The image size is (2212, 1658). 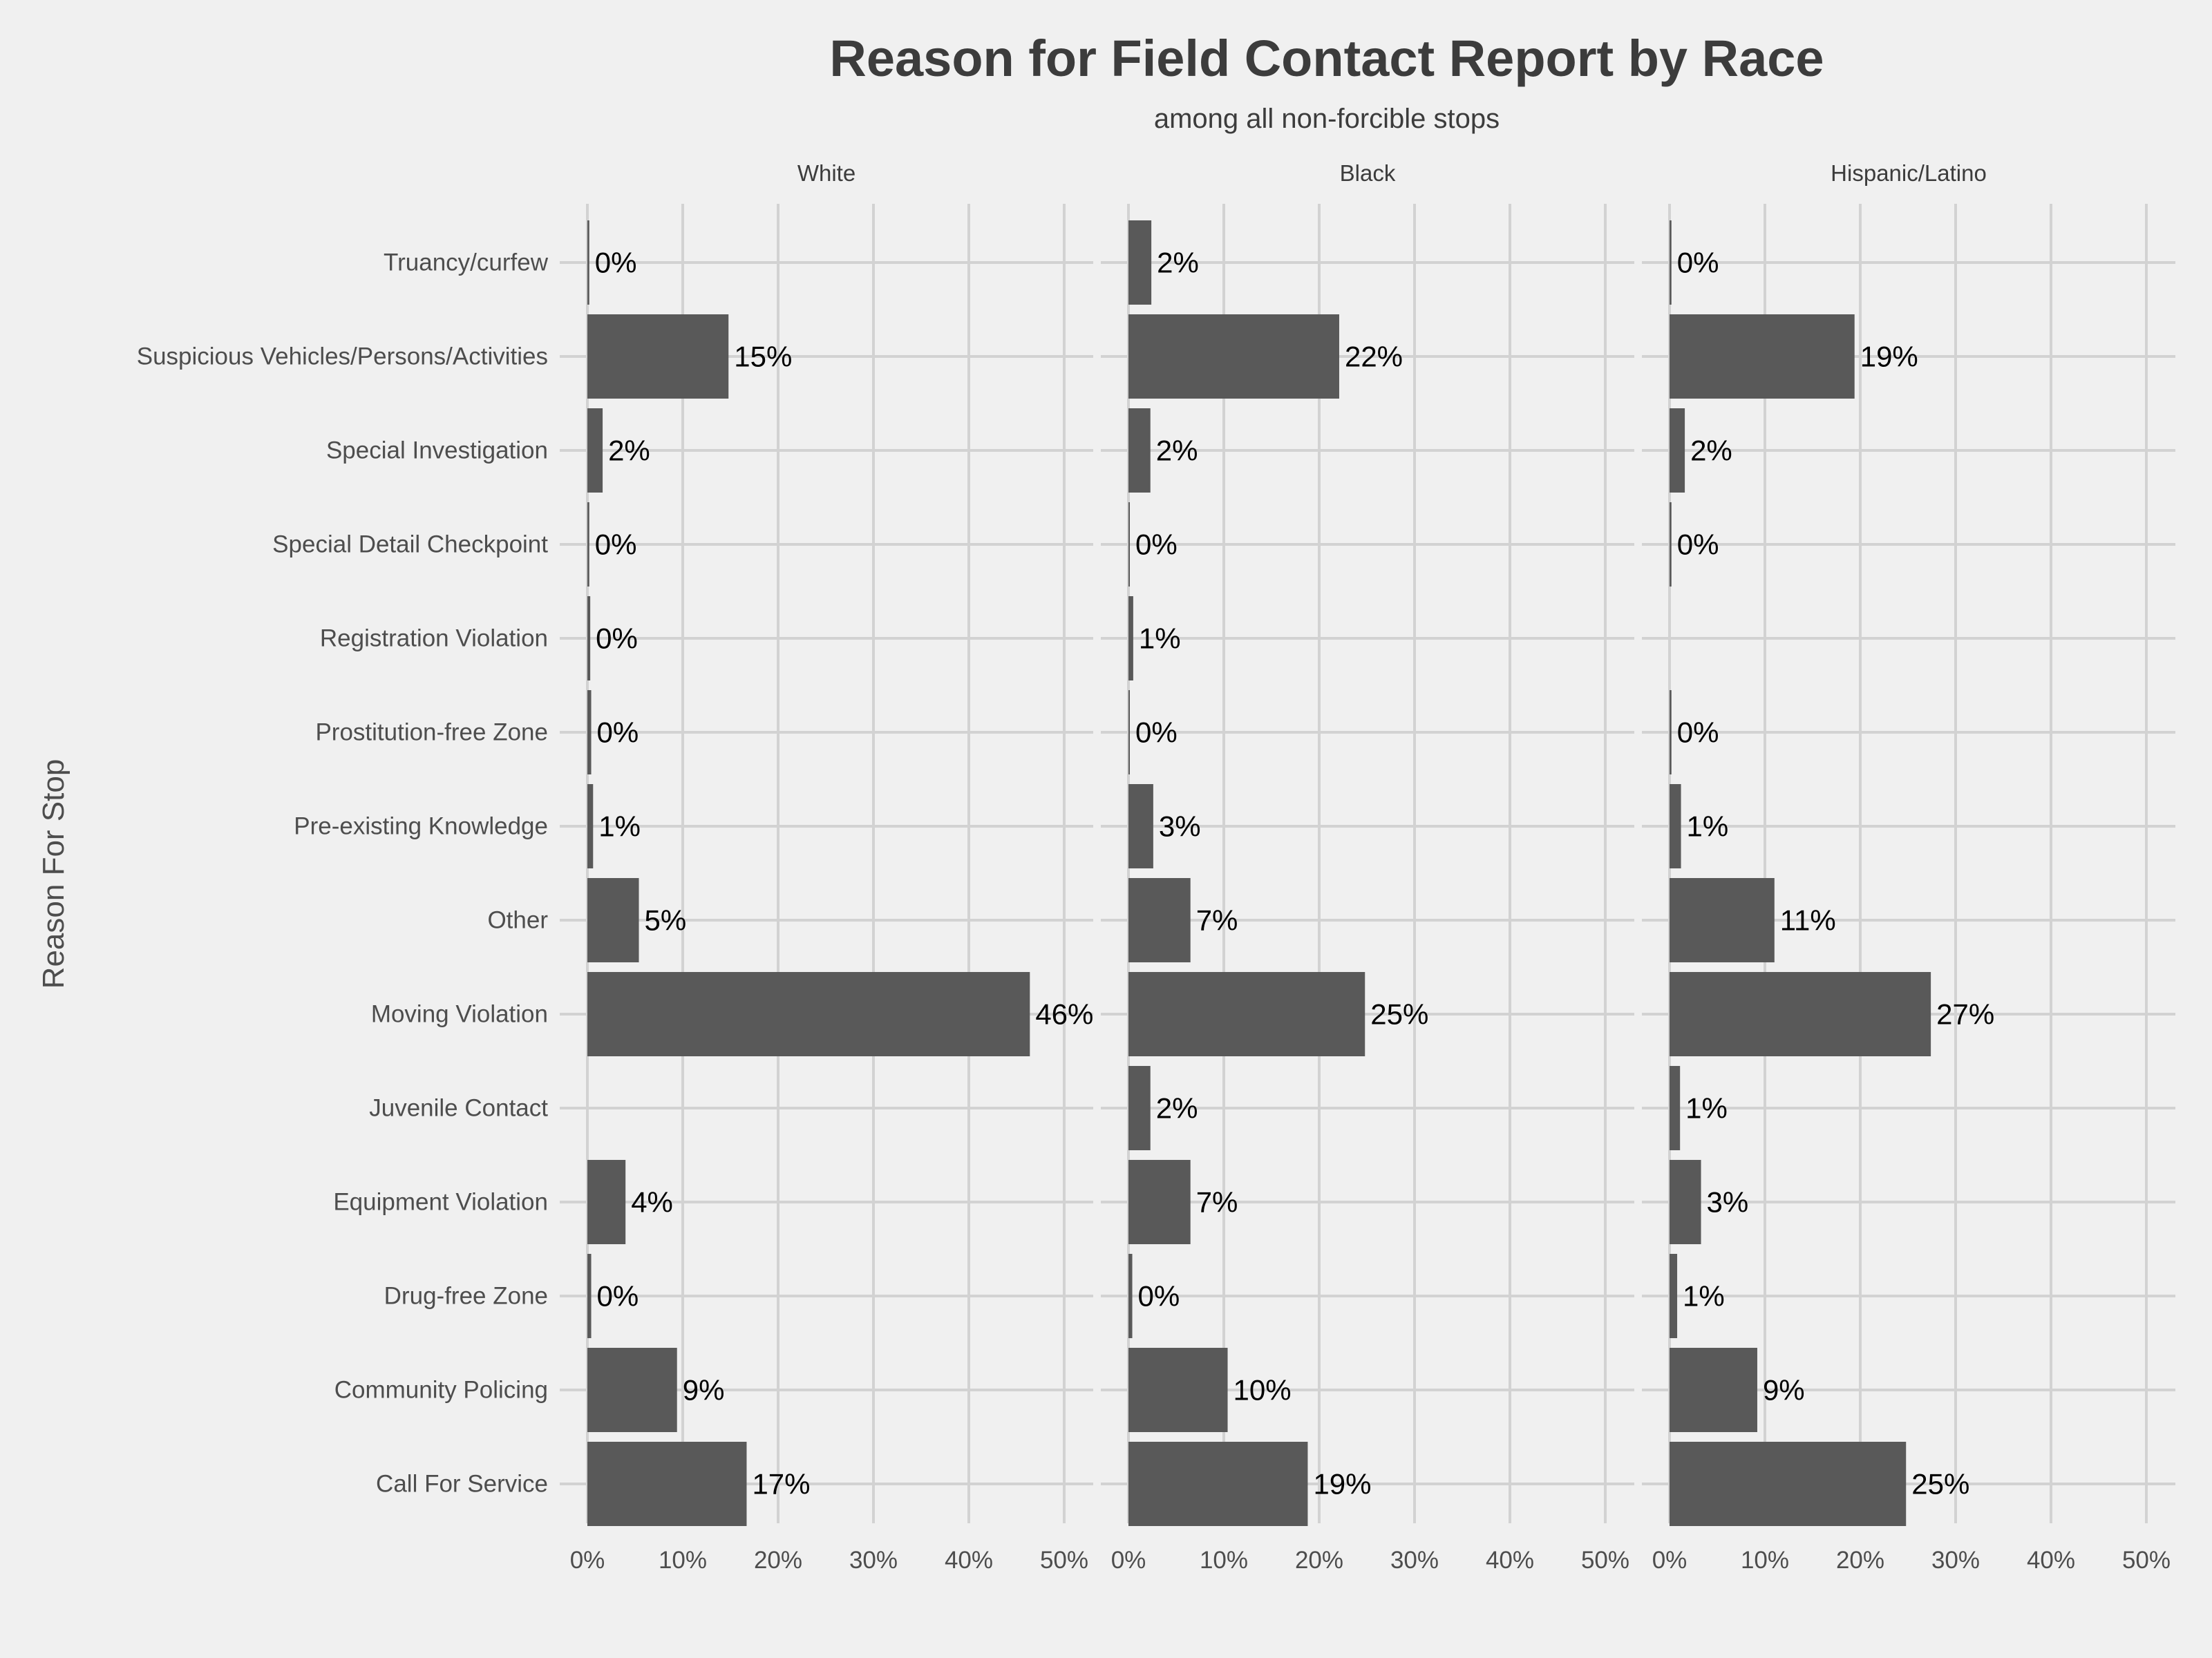 What do you see at coordinates (434, 638) in the screenshot?
I see `category-label-registration-violation: Registration Violation` at bounding box center [434, 638].